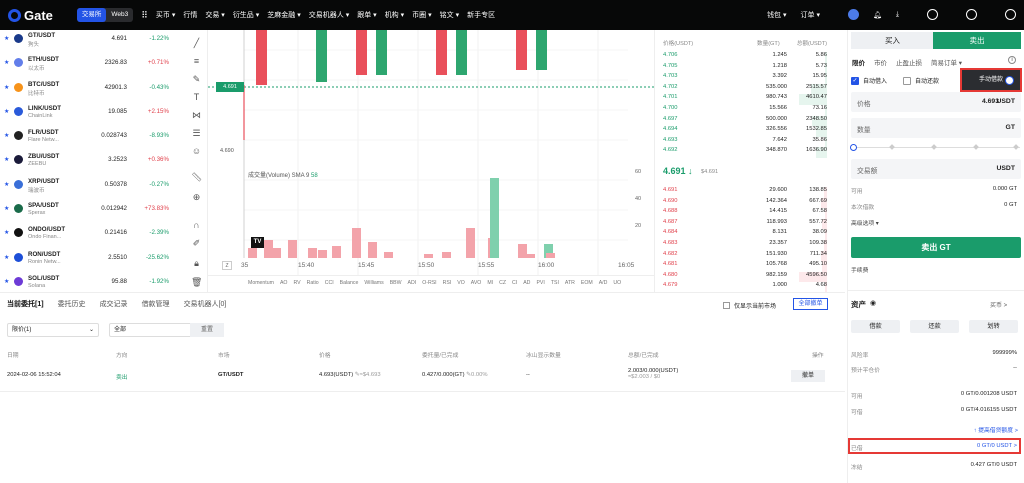 This screenshot has width=1024, height=483. What do you see at coordinates (144, 14) in the screenshot?
I see `apps-grid-icon: ⠿` at bounding box center [144, 14].